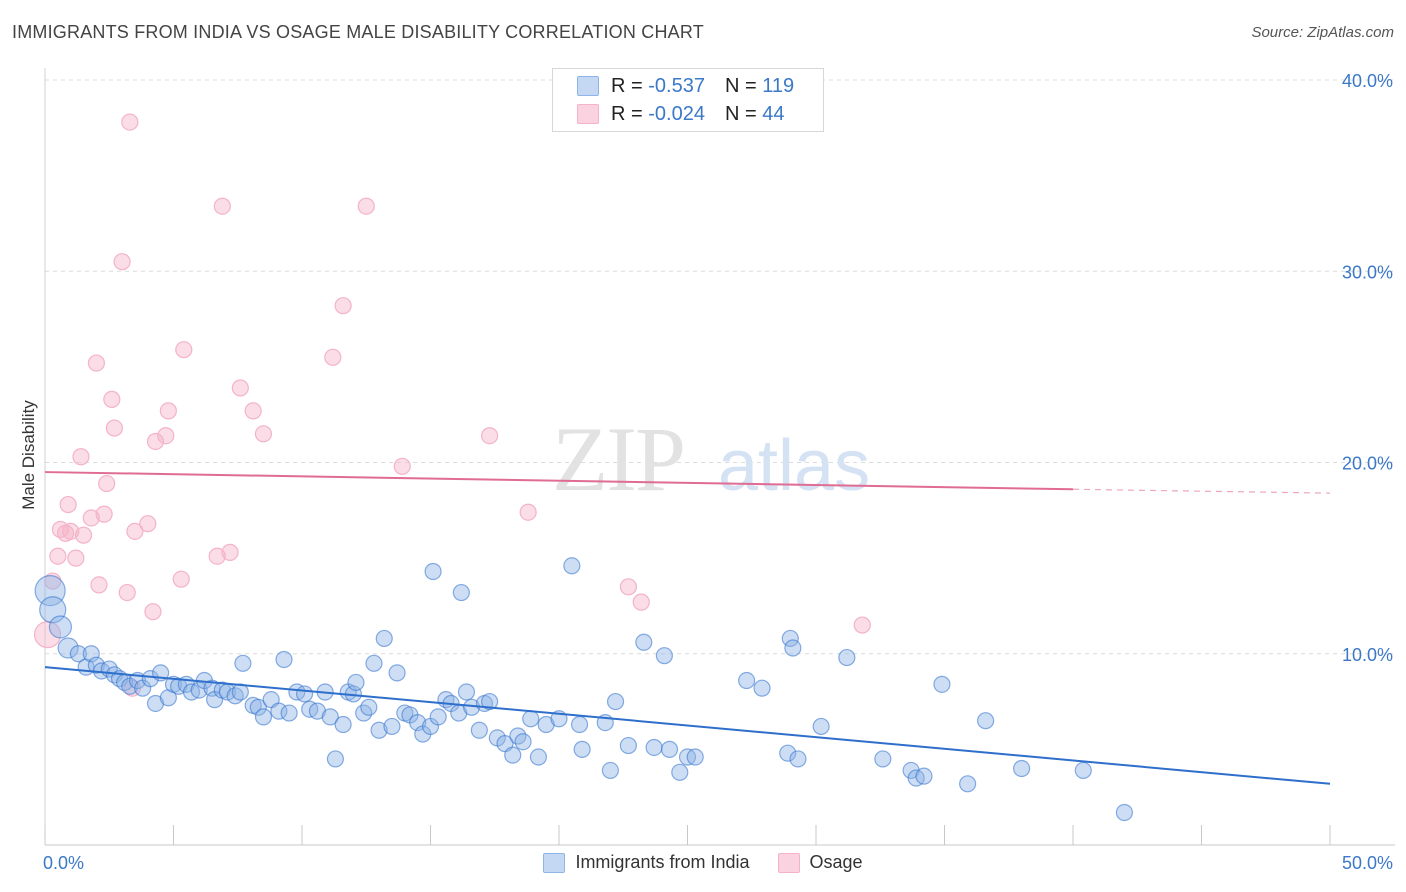 The height and width of the screenshot is (892, 1406). Describe the element at coordinates (687, 725) in the screenshot. I see `india-trend-line` at that location.